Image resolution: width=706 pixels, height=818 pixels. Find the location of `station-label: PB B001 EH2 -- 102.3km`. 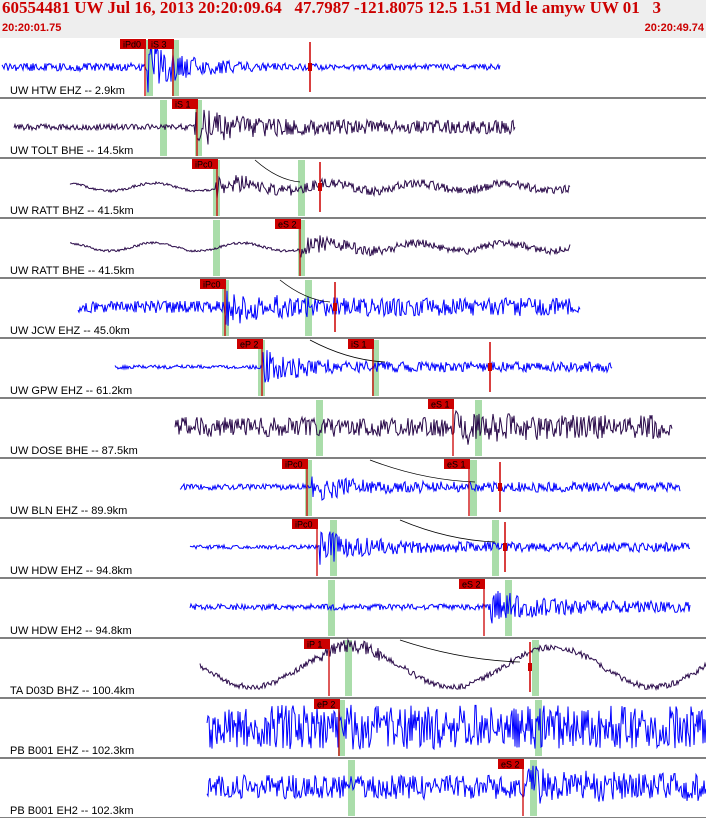

station-label: PB B001 EH2 -- 102.3km is located at coordinates (72, 811).